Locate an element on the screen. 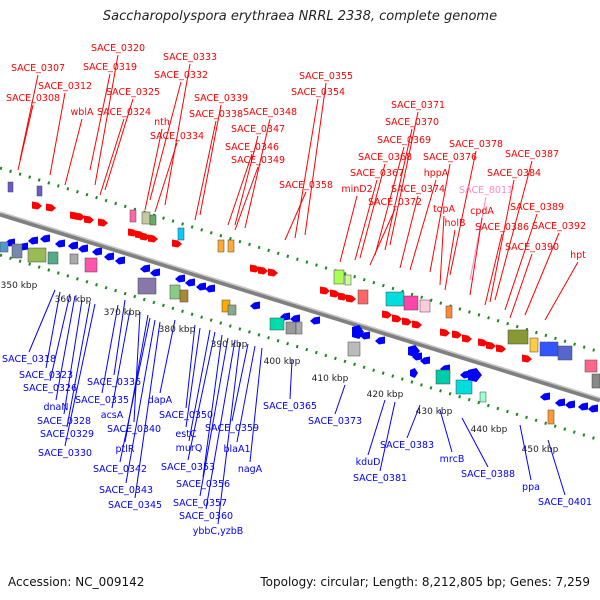 This screenshot has height=600, width=600. gene-label-top: SACE_0390 is located at coordinates (532, 247).